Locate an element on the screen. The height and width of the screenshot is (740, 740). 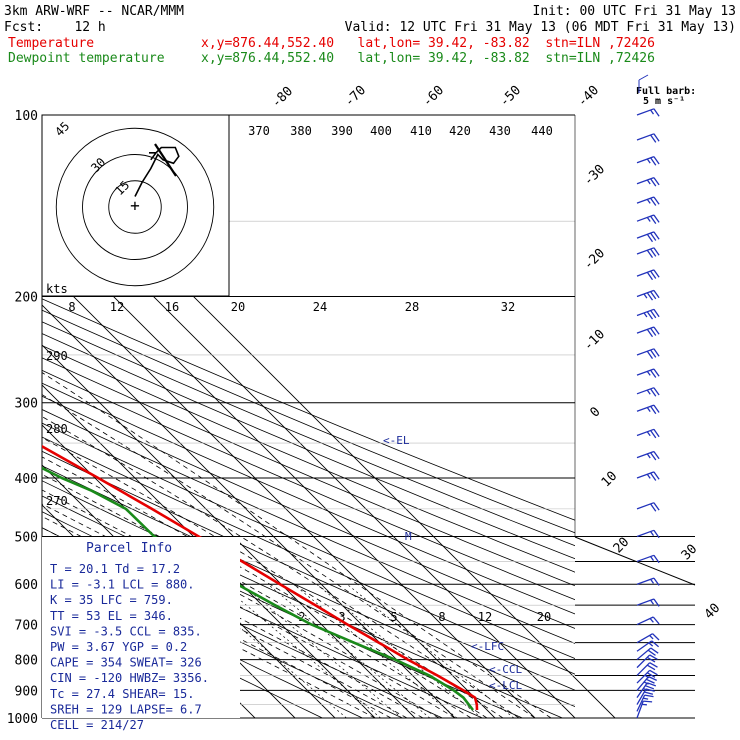
full-barb-units: 5 m s⁻¹ is located at coordinates (664, 101).